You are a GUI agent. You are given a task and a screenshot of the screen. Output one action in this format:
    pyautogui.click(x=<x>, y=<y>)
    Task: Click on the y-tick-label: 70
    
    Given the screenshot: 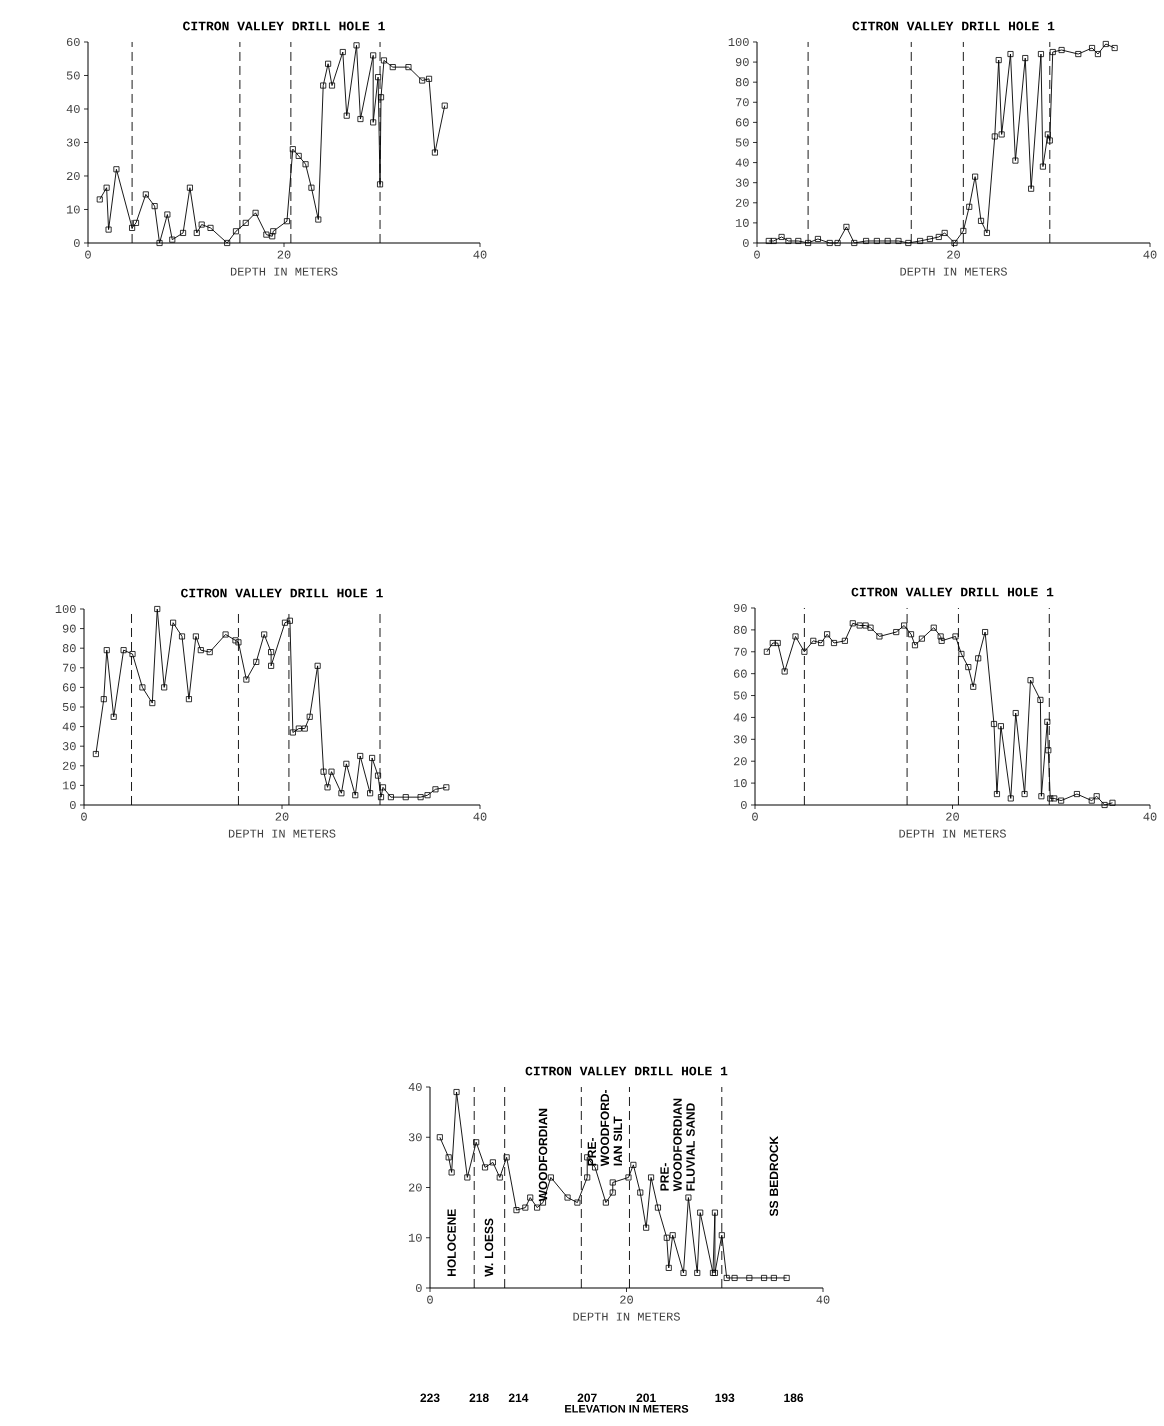 What is the action you would take?
    pyautogui.click(x=740, y=651)
    